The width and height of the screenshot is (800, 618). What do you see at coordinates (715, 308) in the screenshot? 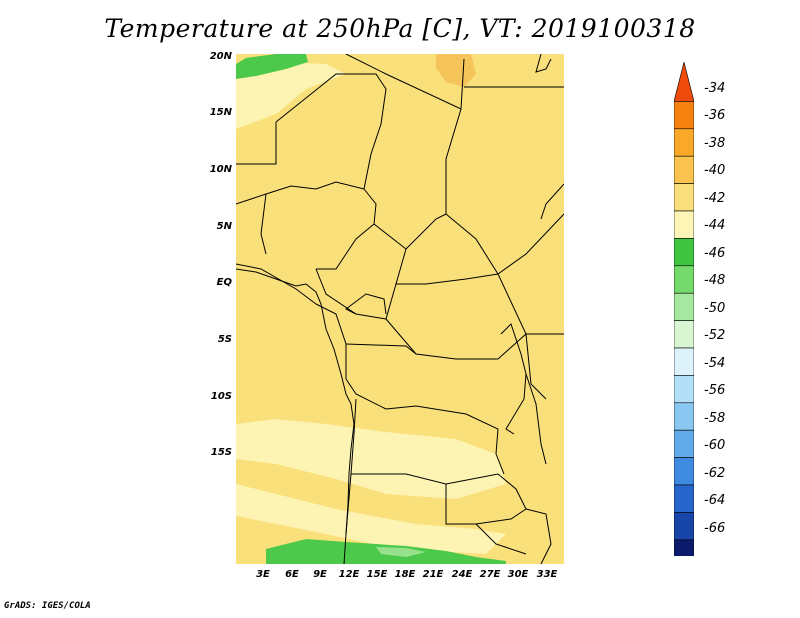
I see `colorbar-label: -50` at bounding box center [715, 308].